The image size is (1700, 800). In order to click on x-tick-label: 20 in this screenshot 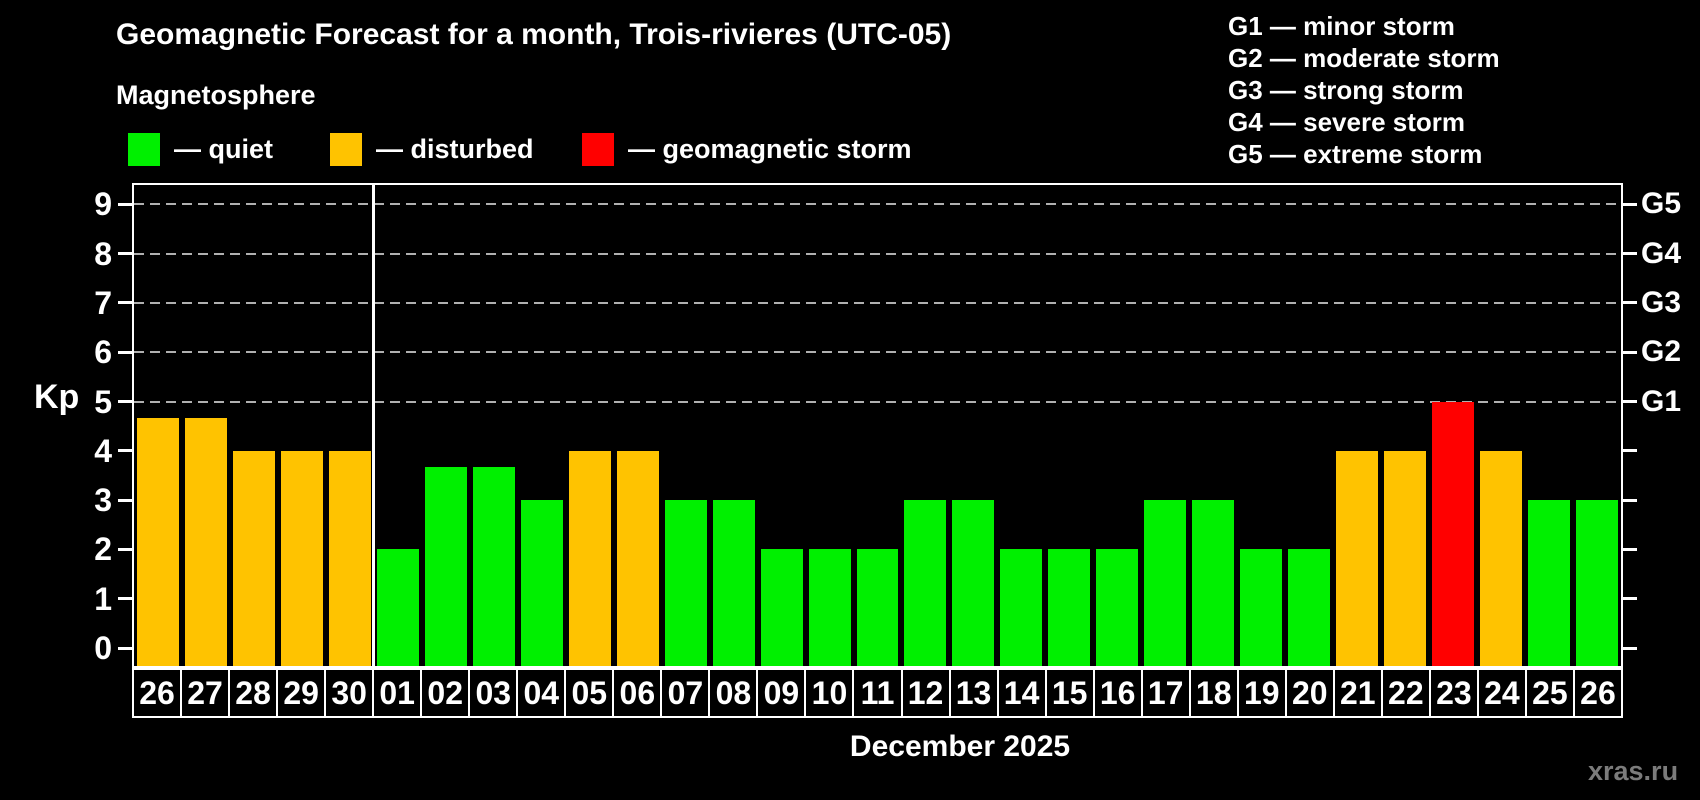, I will do `click(1311, 693)`.